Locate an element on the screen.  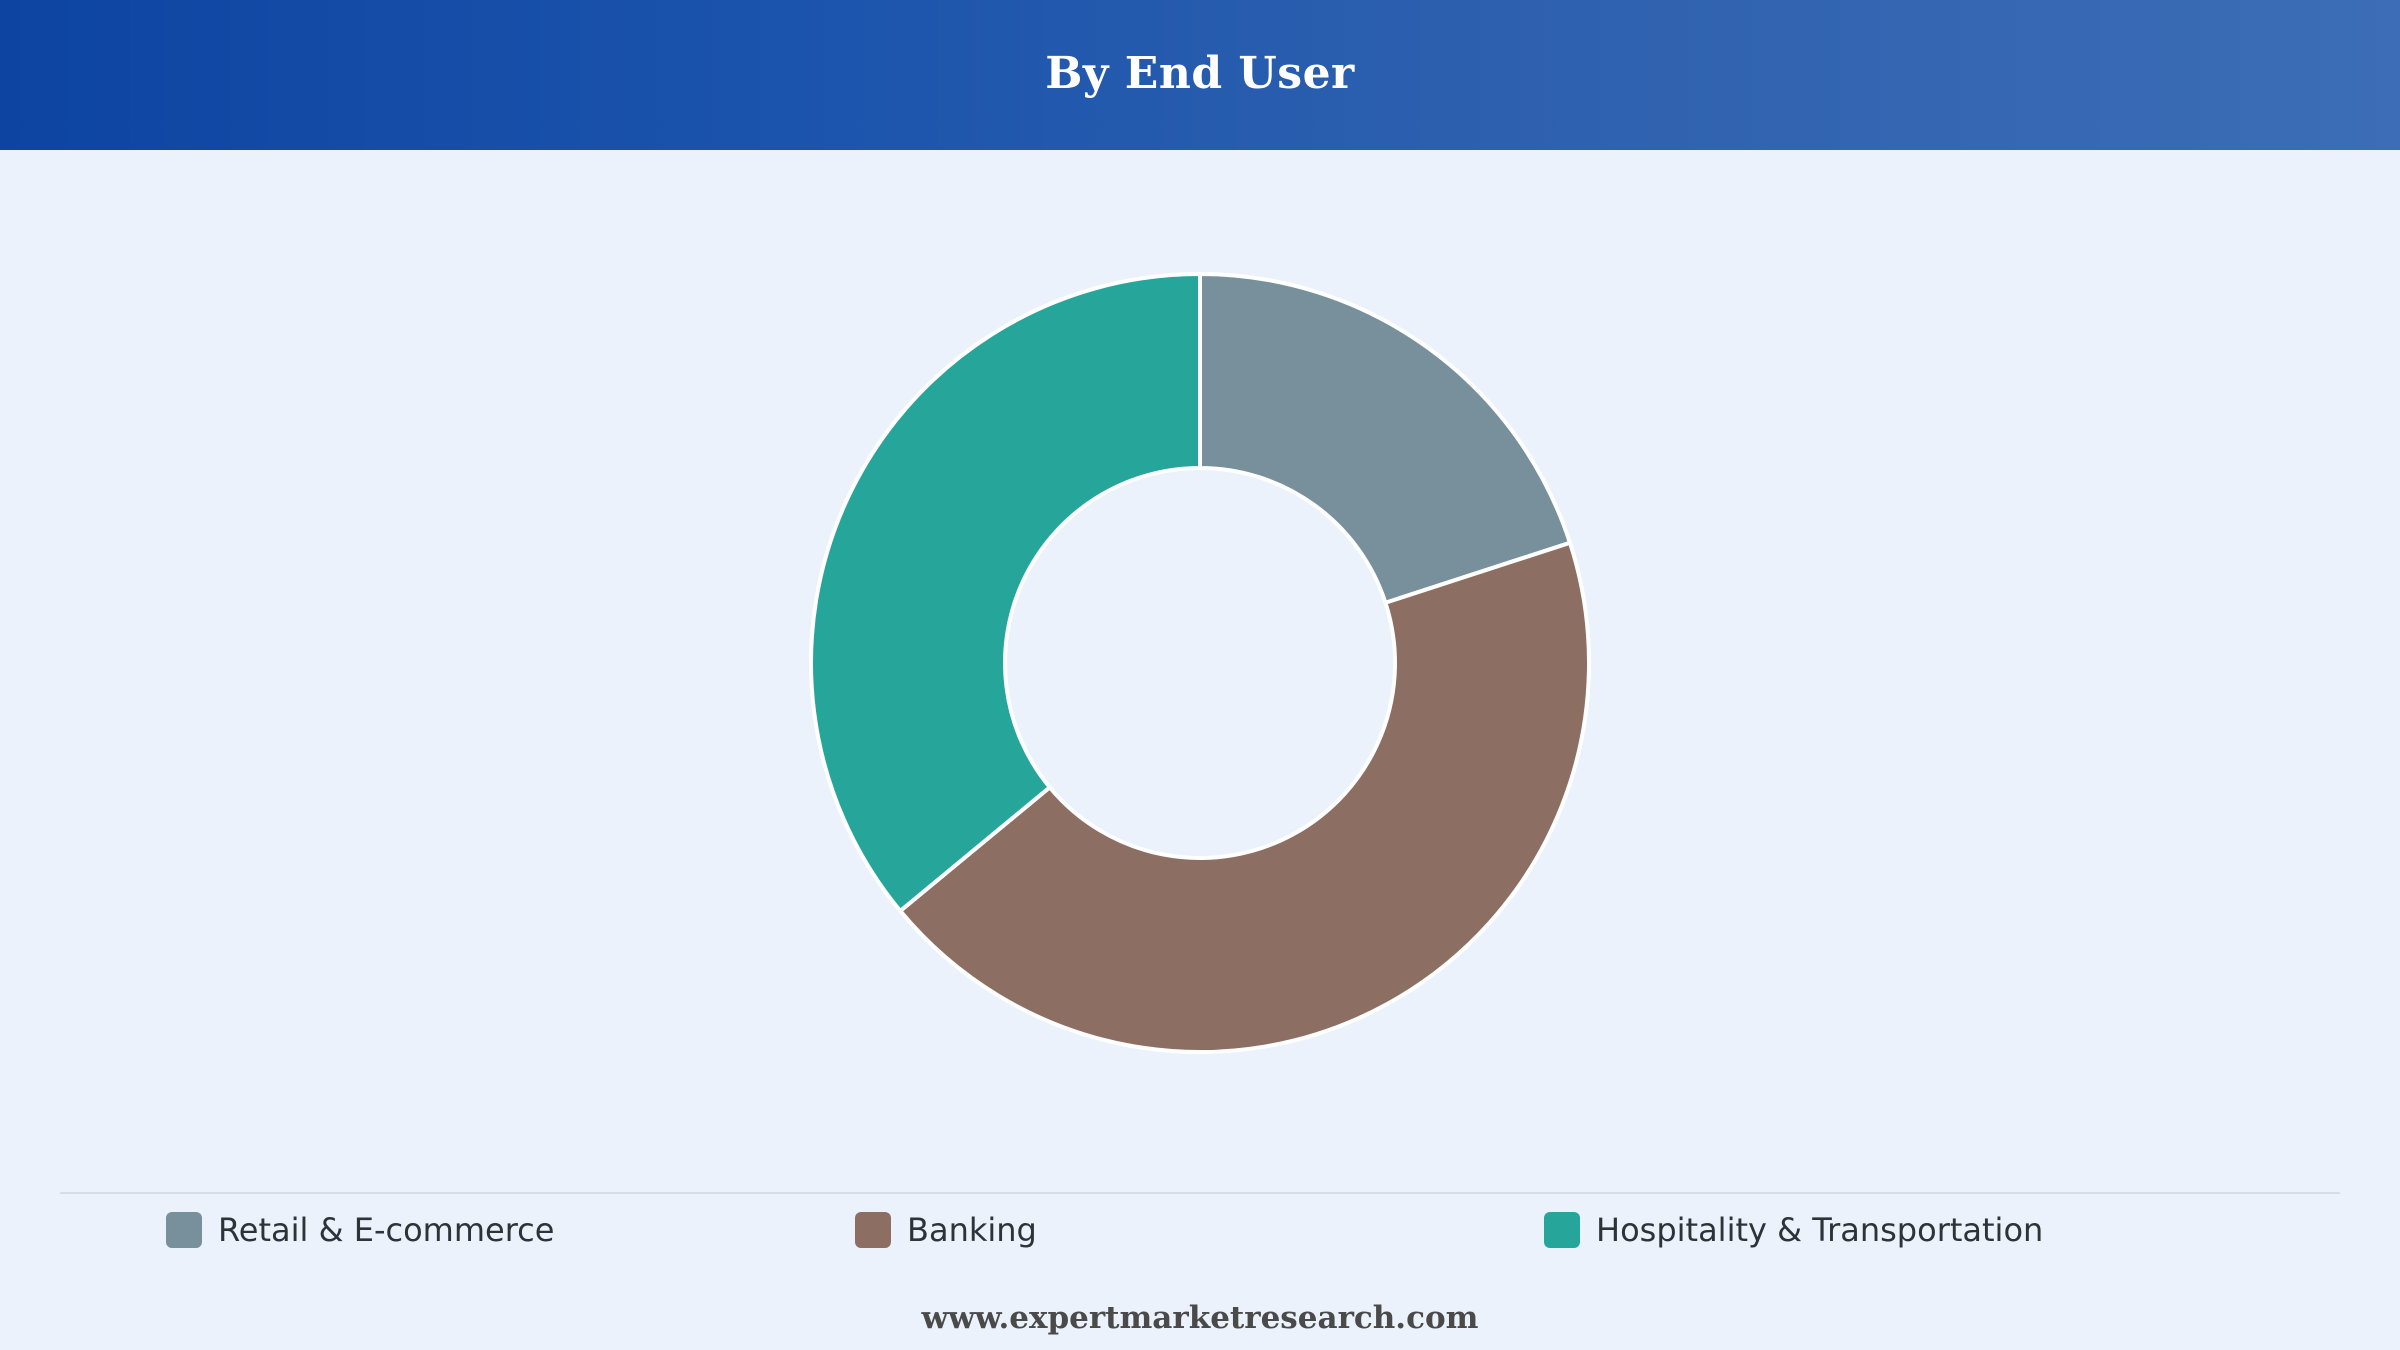
legend-divider is located at coordinates (1200, 1193).